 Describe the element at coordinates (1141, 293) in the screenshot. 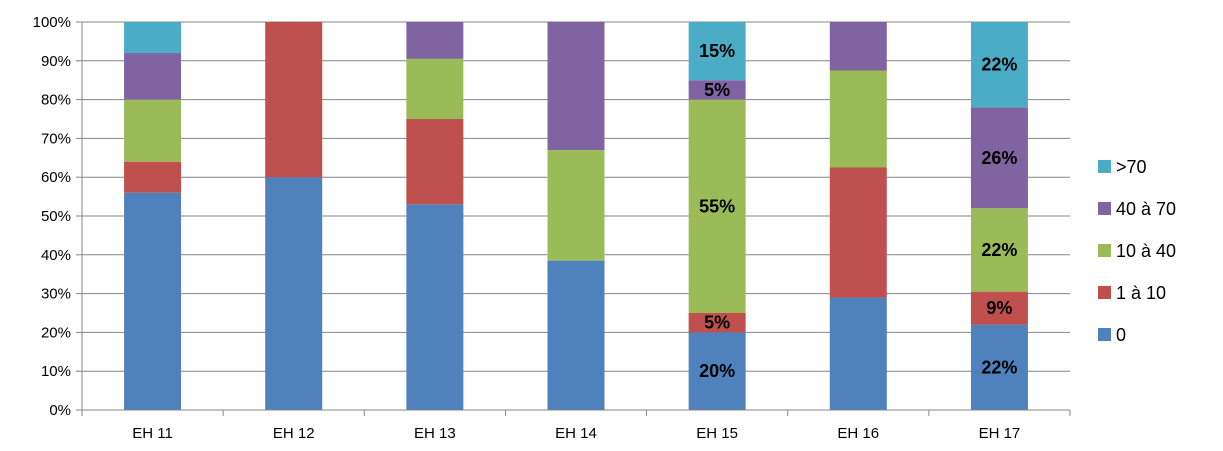

I see `legend-label: 1 à 10` at that location.